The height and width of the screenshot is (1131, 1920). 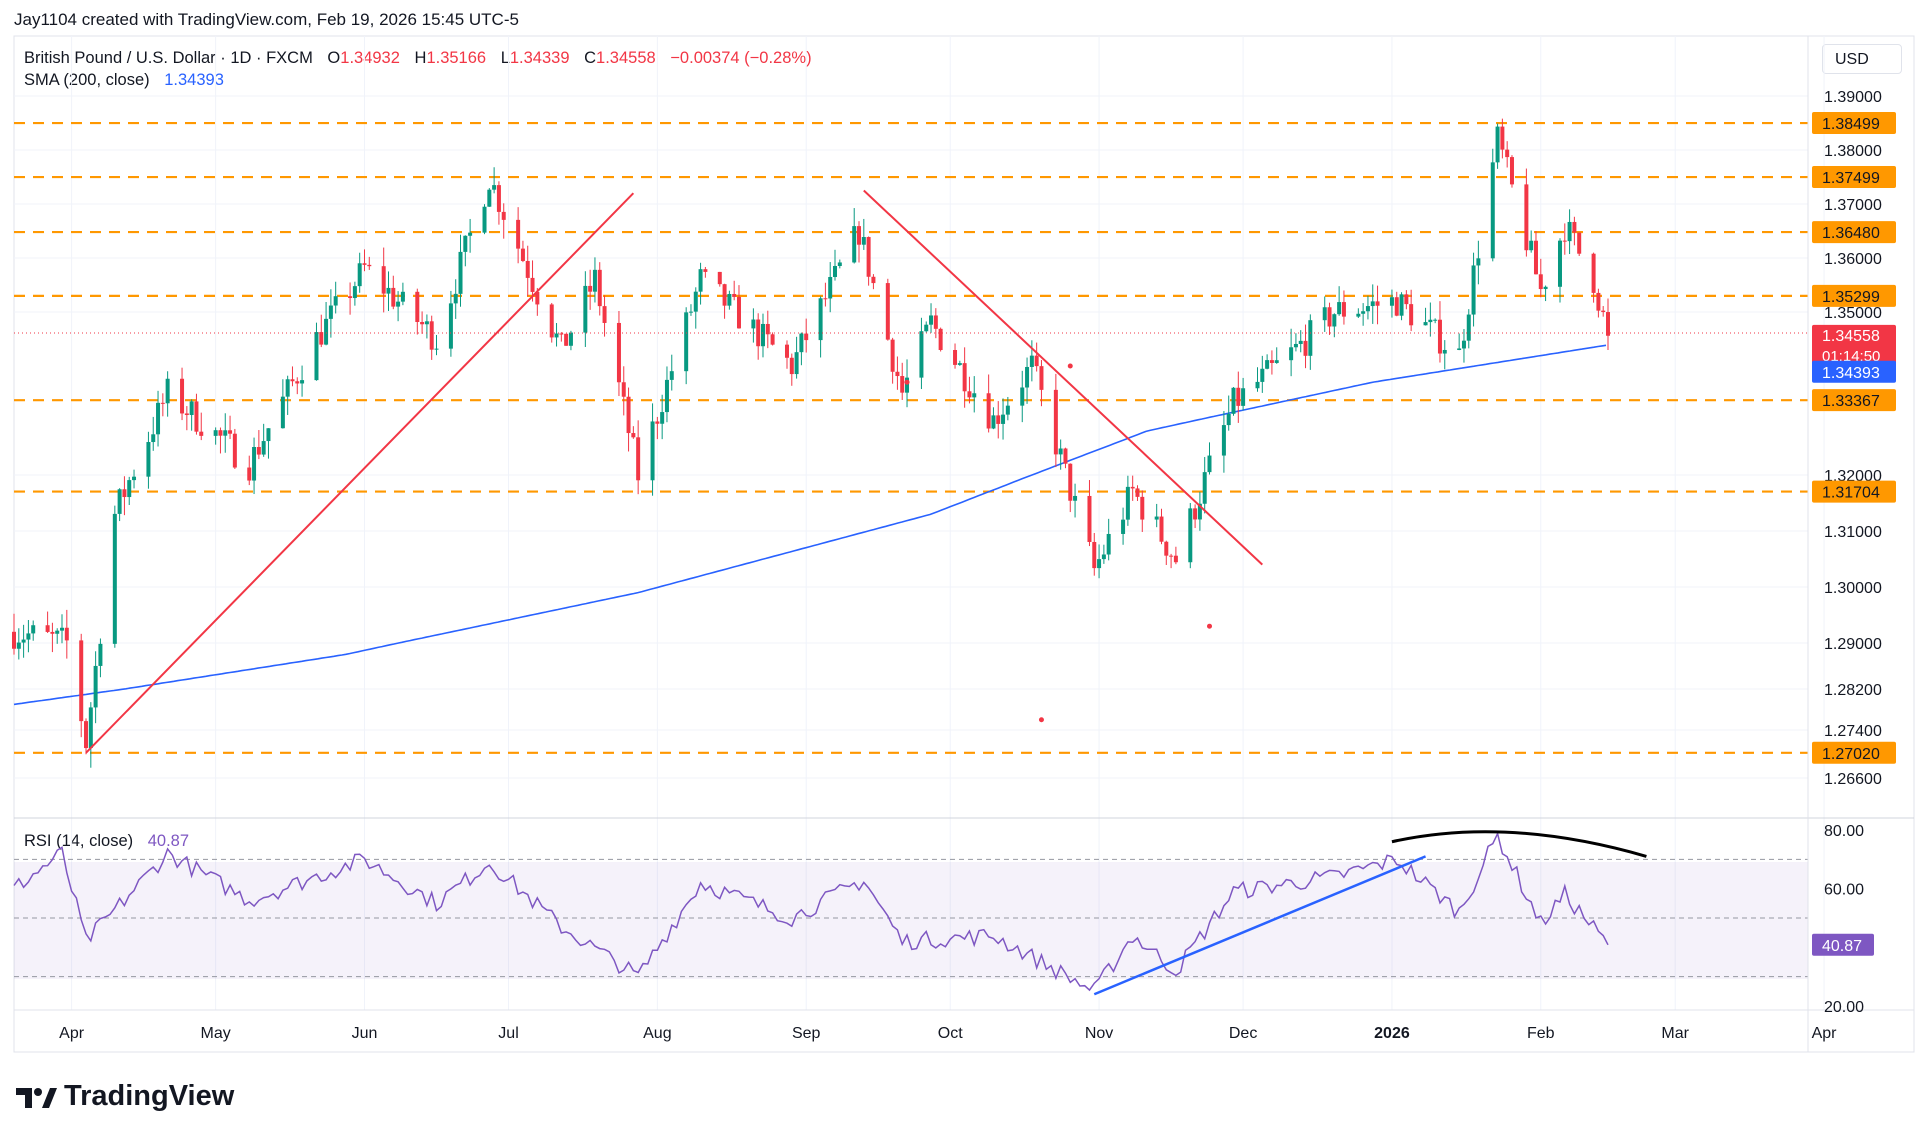 I want to click on currency-button: USD, so click(x=1862, y=59).